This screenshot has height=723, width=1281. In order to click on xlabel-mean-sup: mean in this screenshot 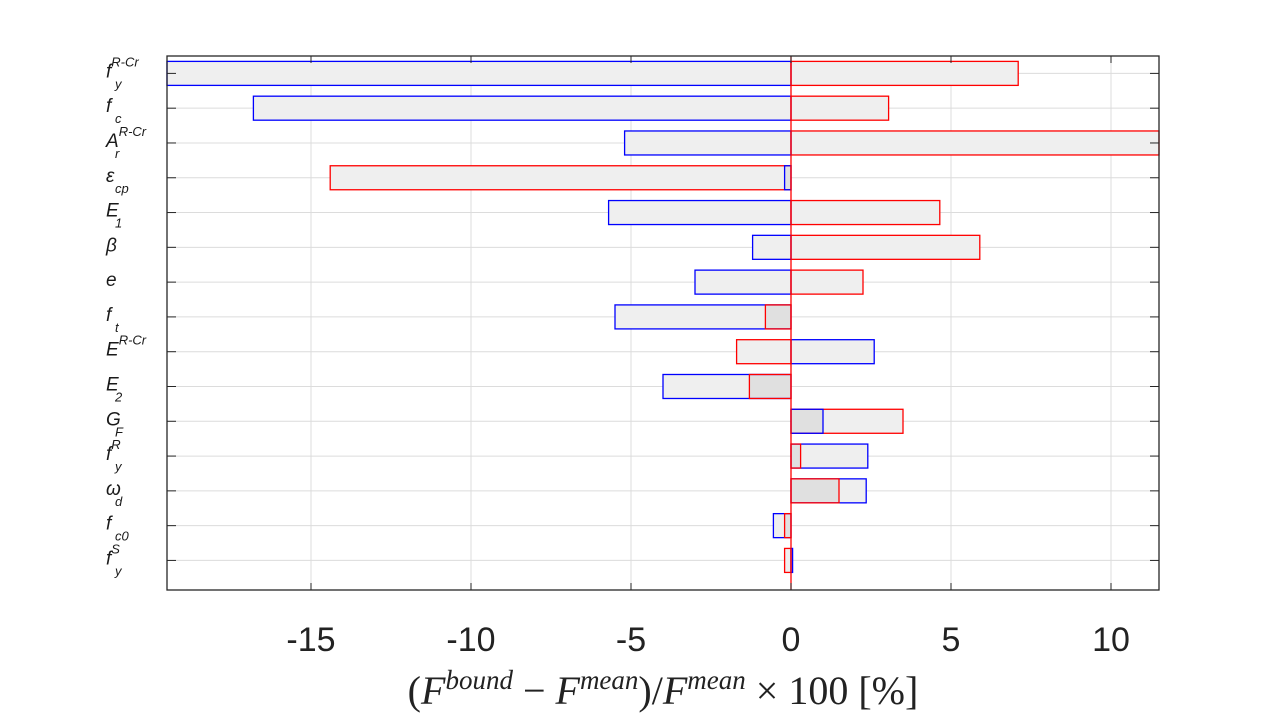, I will do `click(609, 680)`.